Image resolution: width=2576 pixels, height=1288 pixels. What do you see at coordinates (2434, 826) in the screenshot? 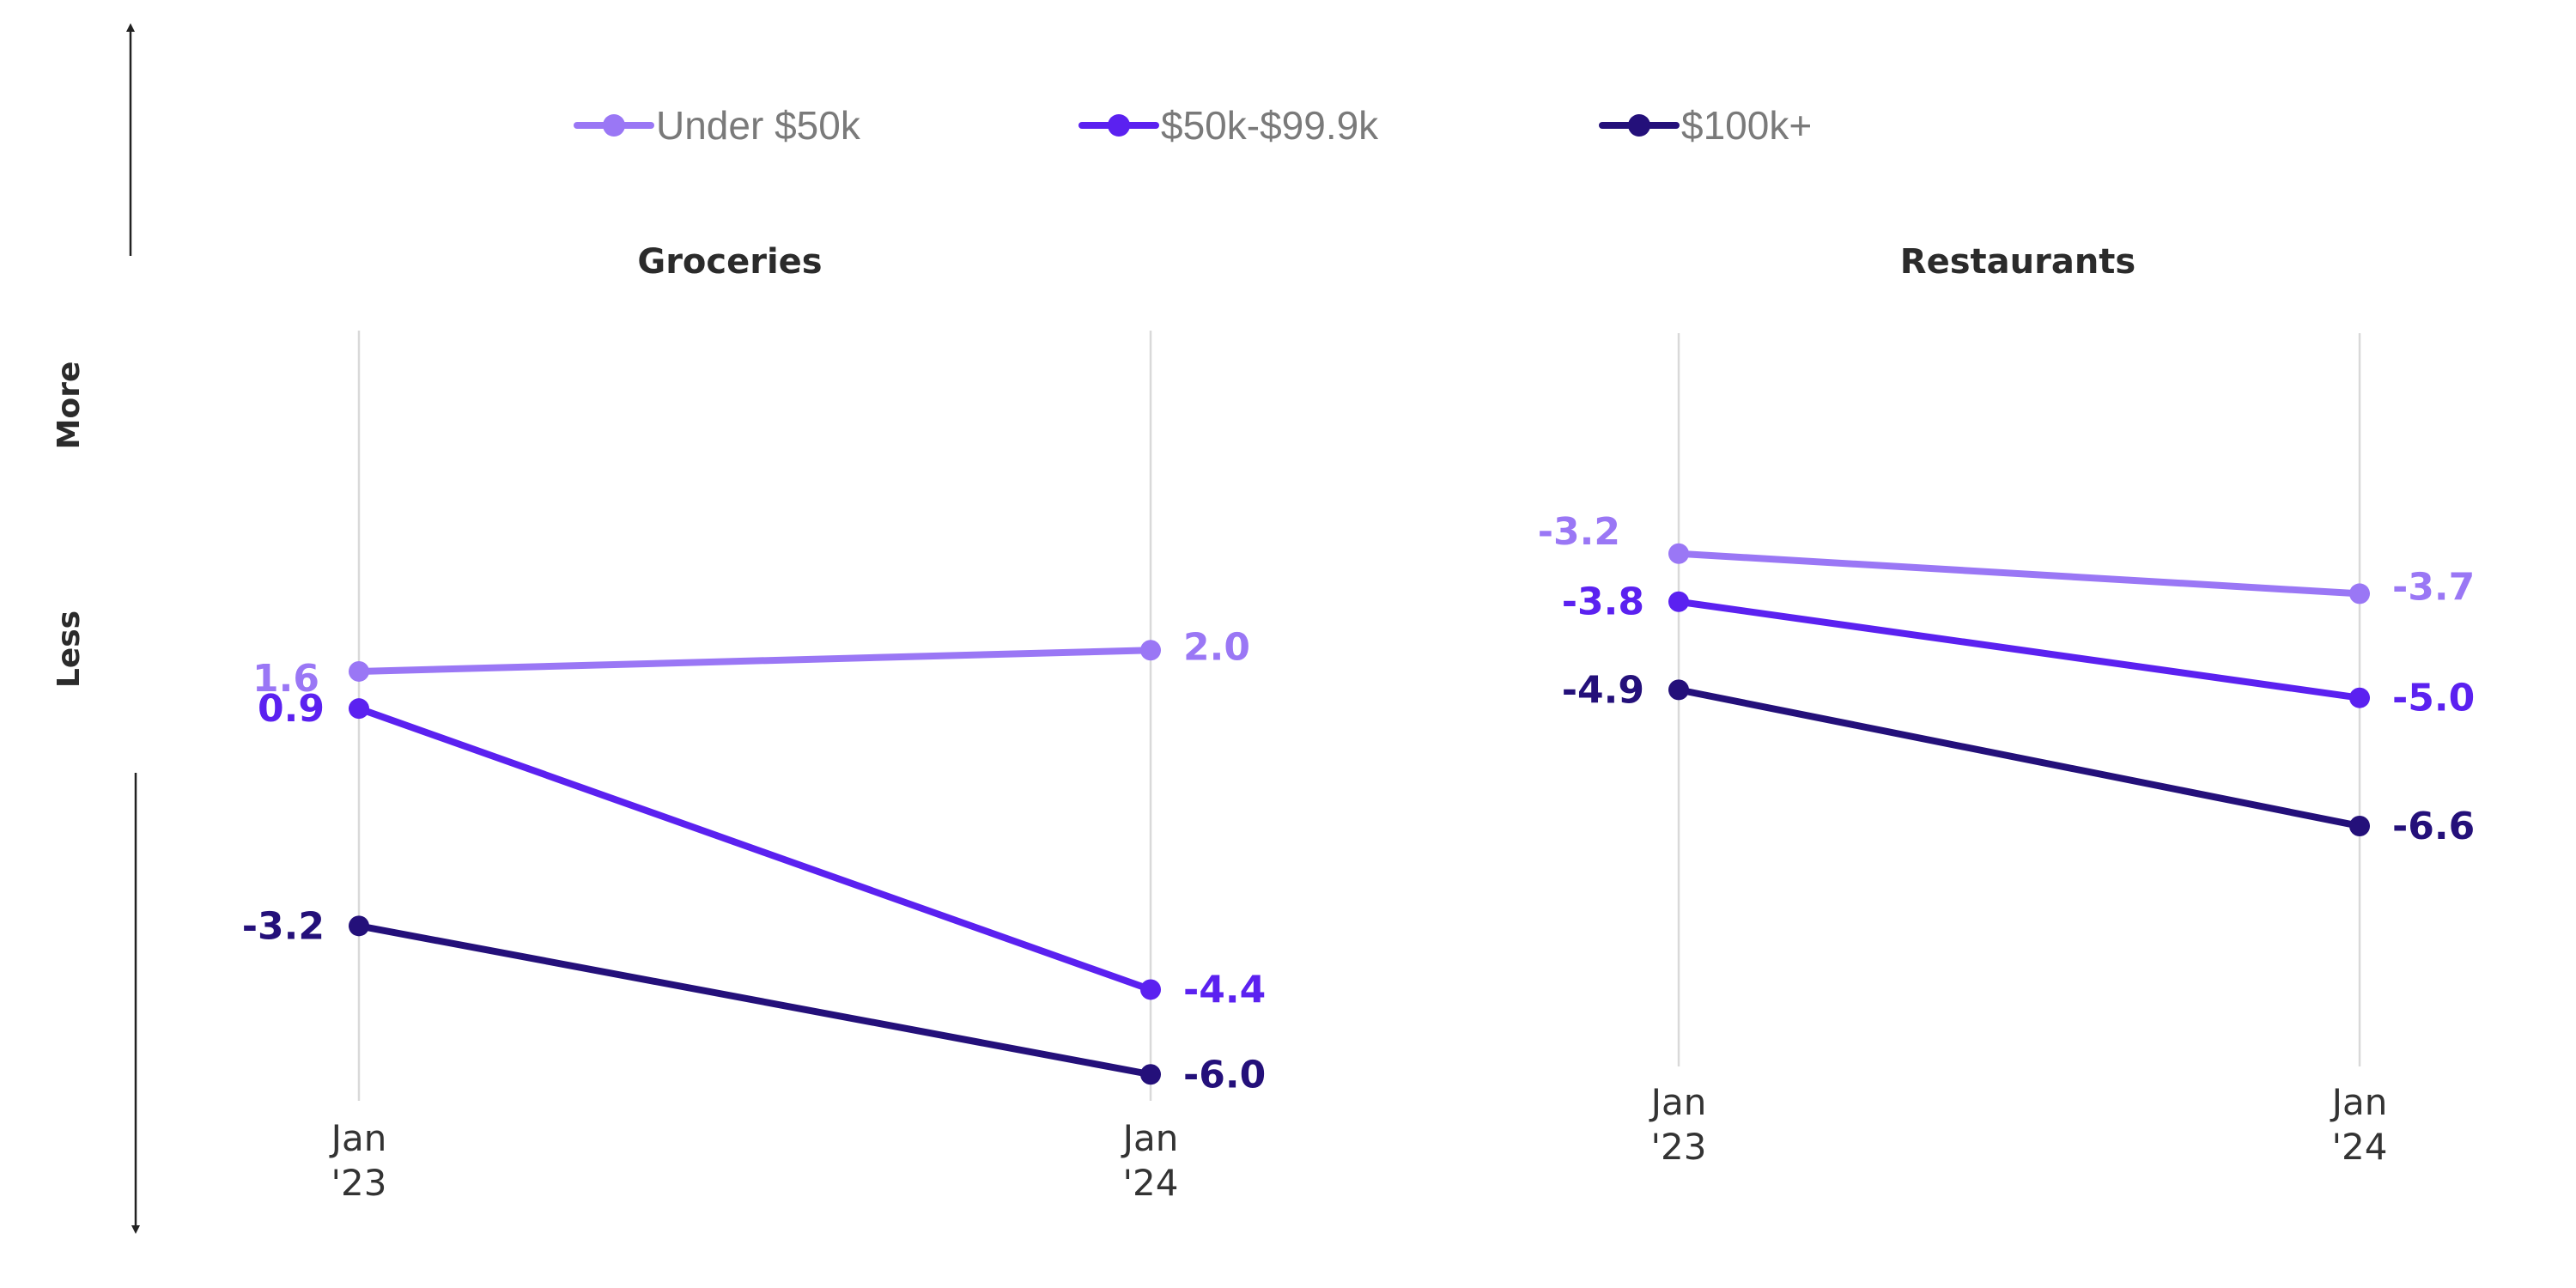
I see `data-label-100k-jan-24: -6.6` at bounding box center [2434, 826].